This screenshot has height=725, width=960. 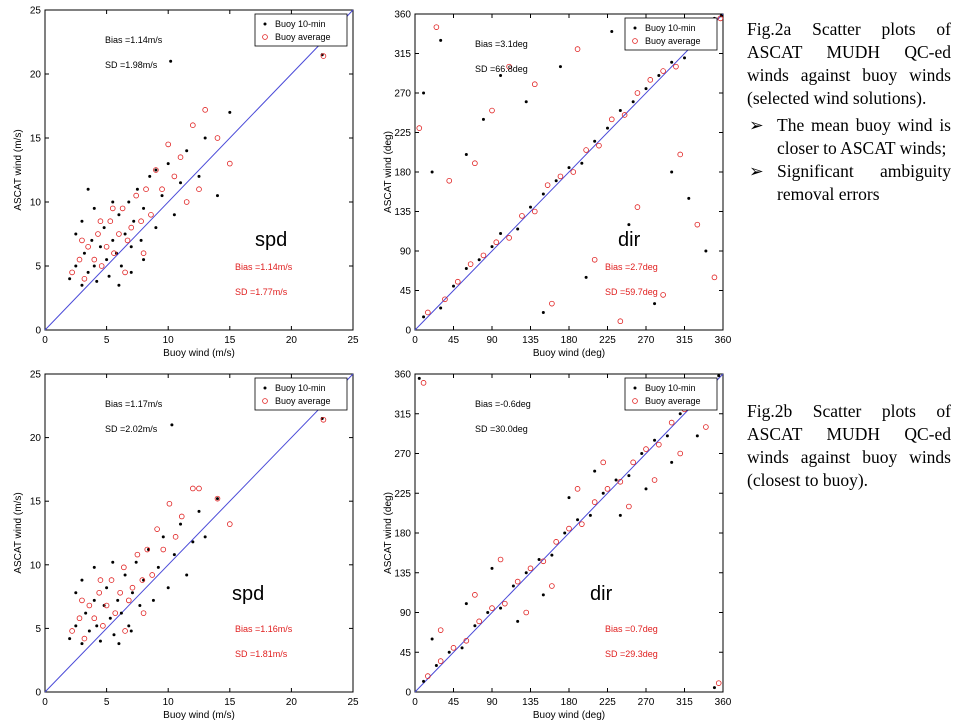 What do you see at coordinates (849, 183) in the screenshot?
I see `bullet-item: ➢ Significant ambiguity removal errors` at bounding box center [849, 183].